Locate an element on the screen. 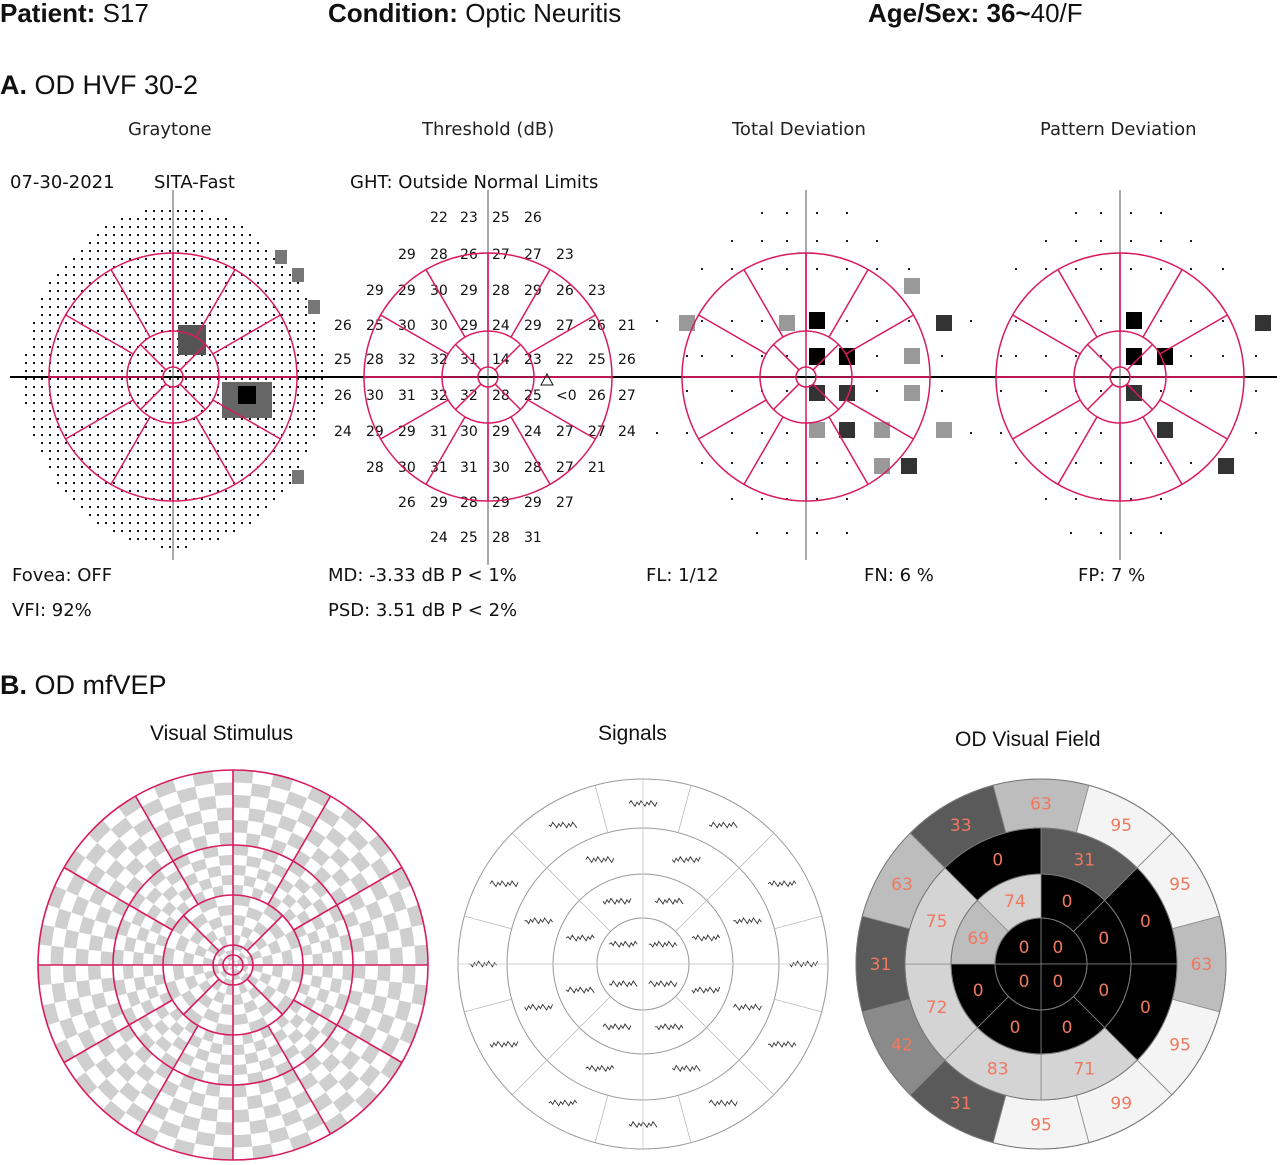 This screenshot has height=1165, width=1280. signals-divider is located at coordinates (529, 1077).